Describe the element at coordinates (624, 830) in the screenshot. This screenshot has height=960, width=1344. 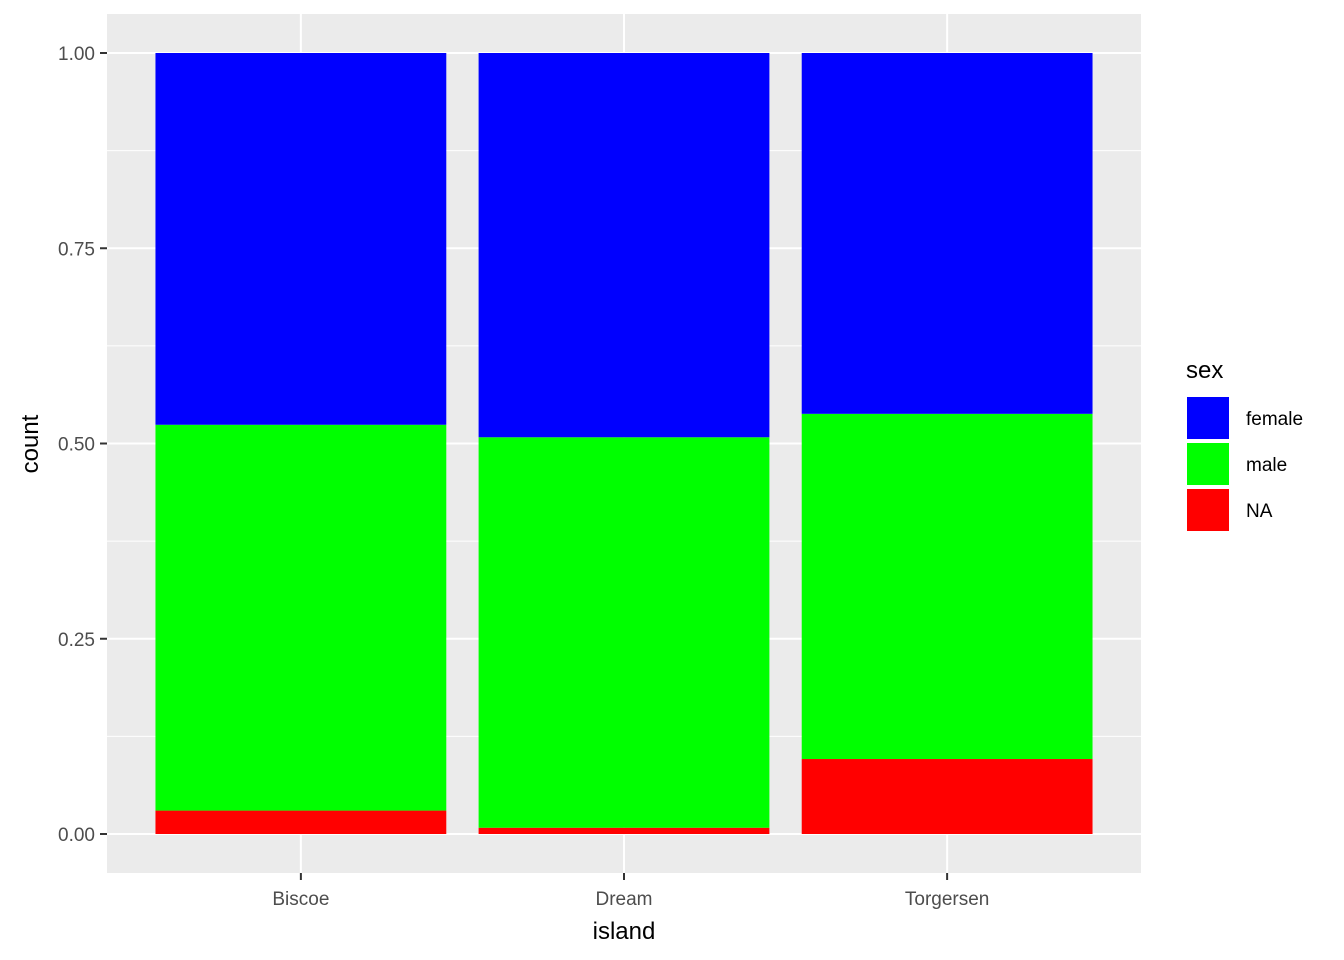
I see `bar-dream-na` at that location.